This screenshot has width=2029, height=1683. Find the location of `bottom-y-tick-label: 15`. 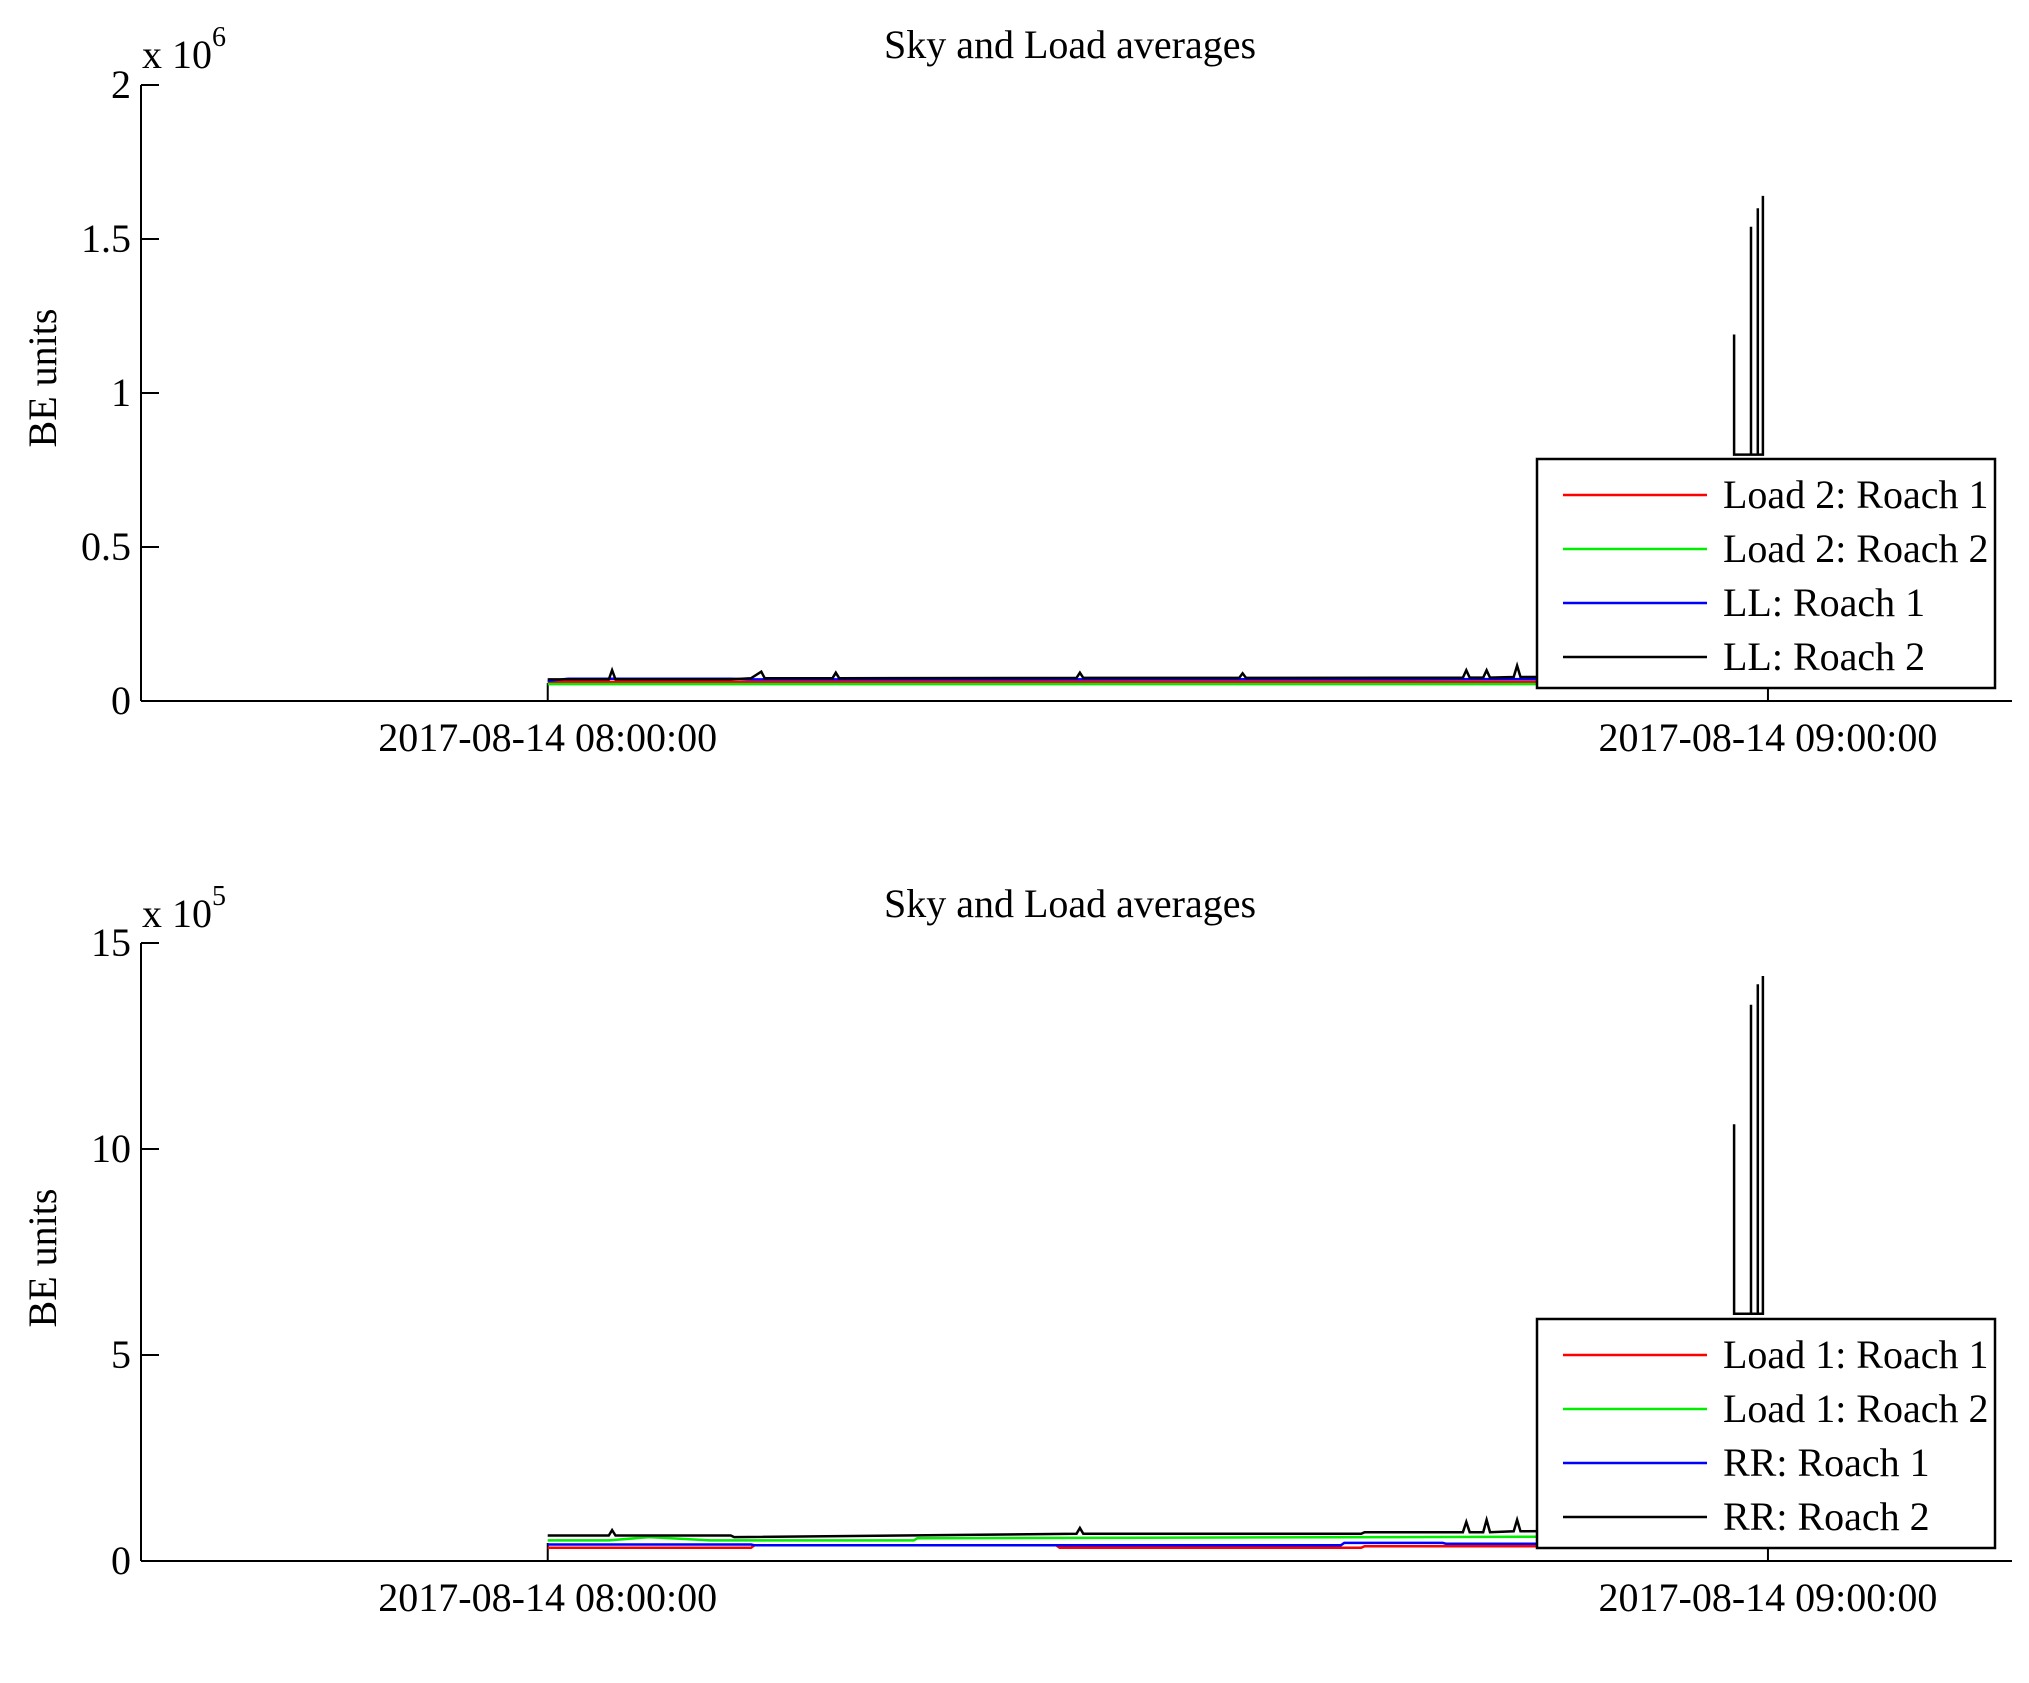

bottom-y-tick-label: 15 is located at coordinates (111, 942).